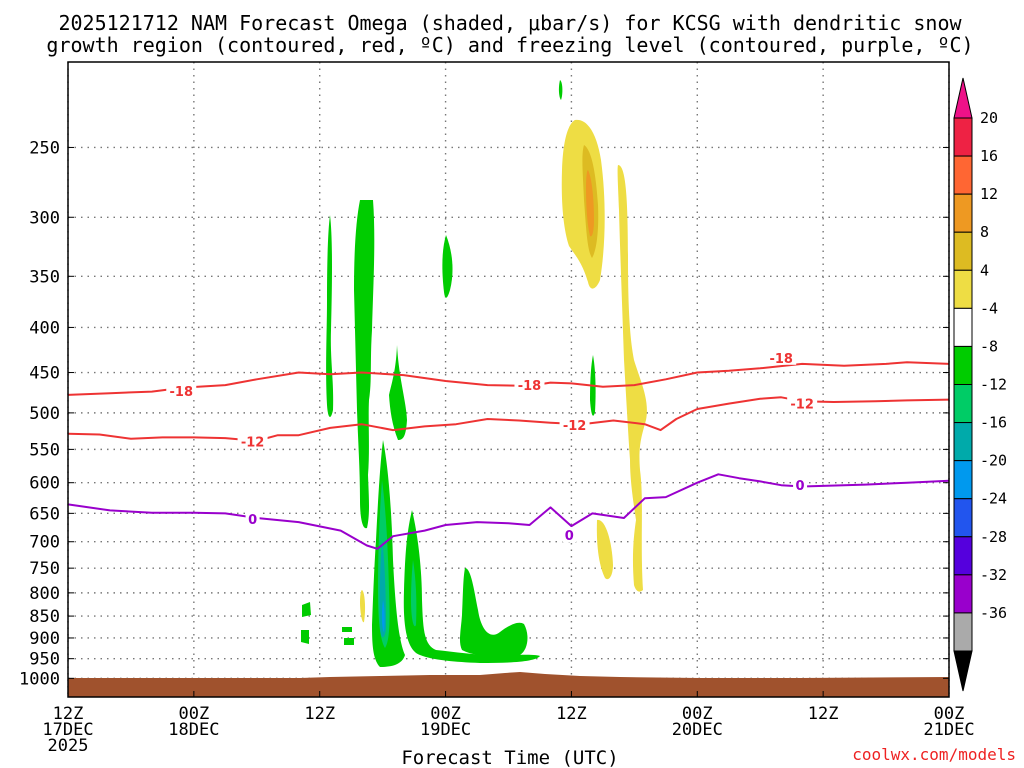 The height and width of the screenshot is (768, 1024). Describe the element at coordinates (44, 543) in the screenshot. I see `y-tick-label: 700` at that location.